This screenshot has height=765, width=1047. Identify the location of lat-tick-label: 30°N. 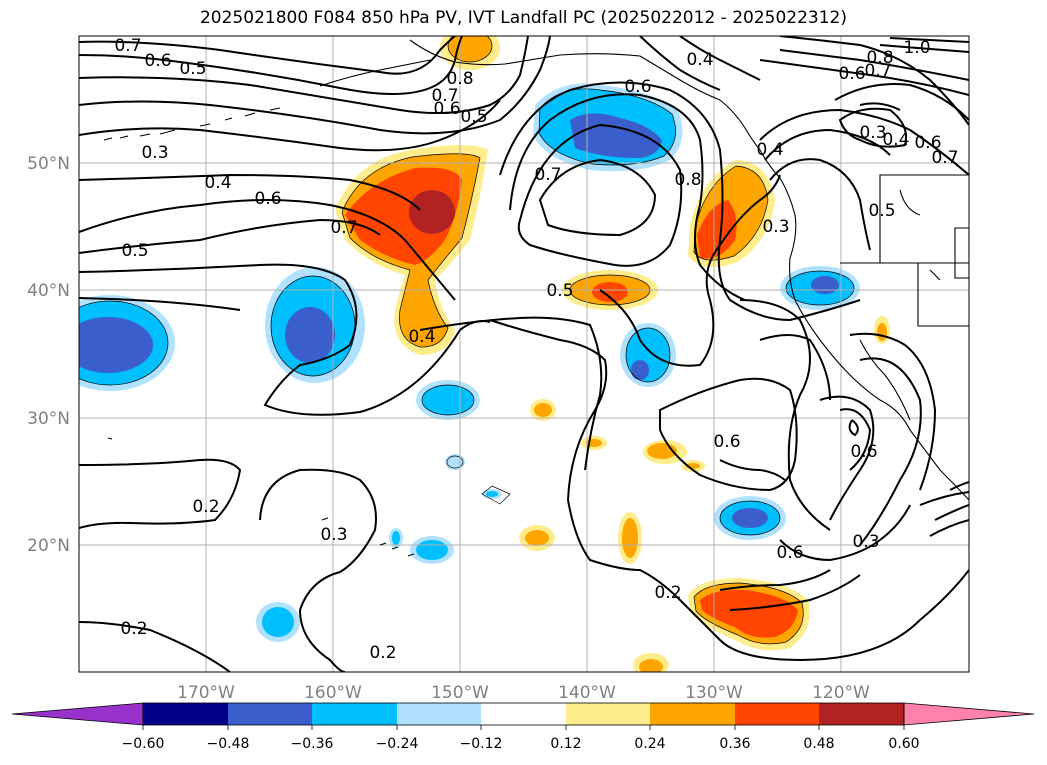
(48, 419).